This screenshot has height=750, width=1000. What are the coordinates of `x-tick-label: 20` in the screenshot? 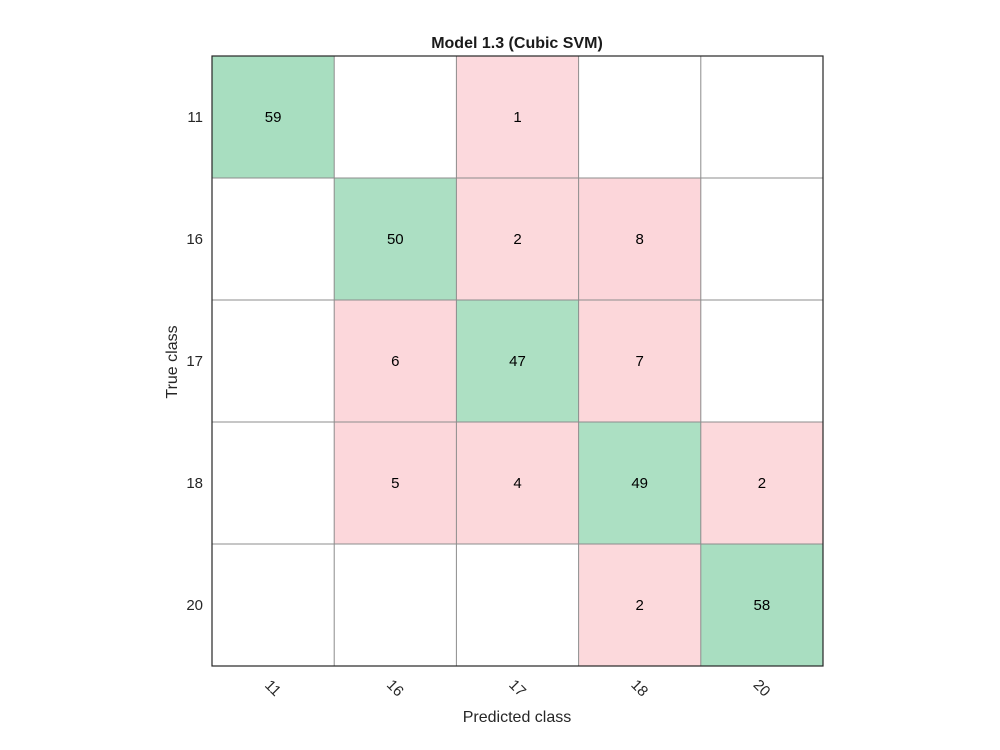 It's located at (762, 688).